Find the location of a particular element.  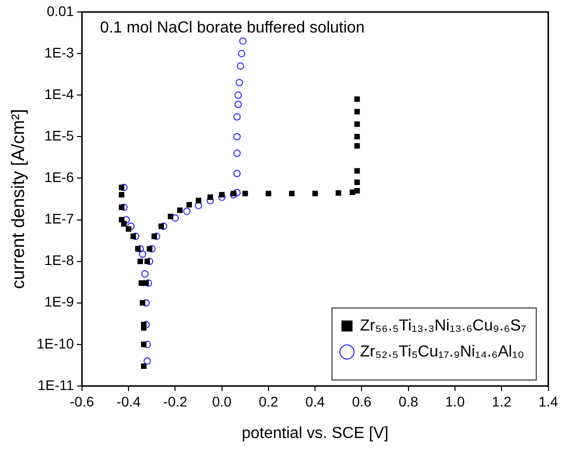

x-tick-label: 1.2 is located at coordinates (502, 401).